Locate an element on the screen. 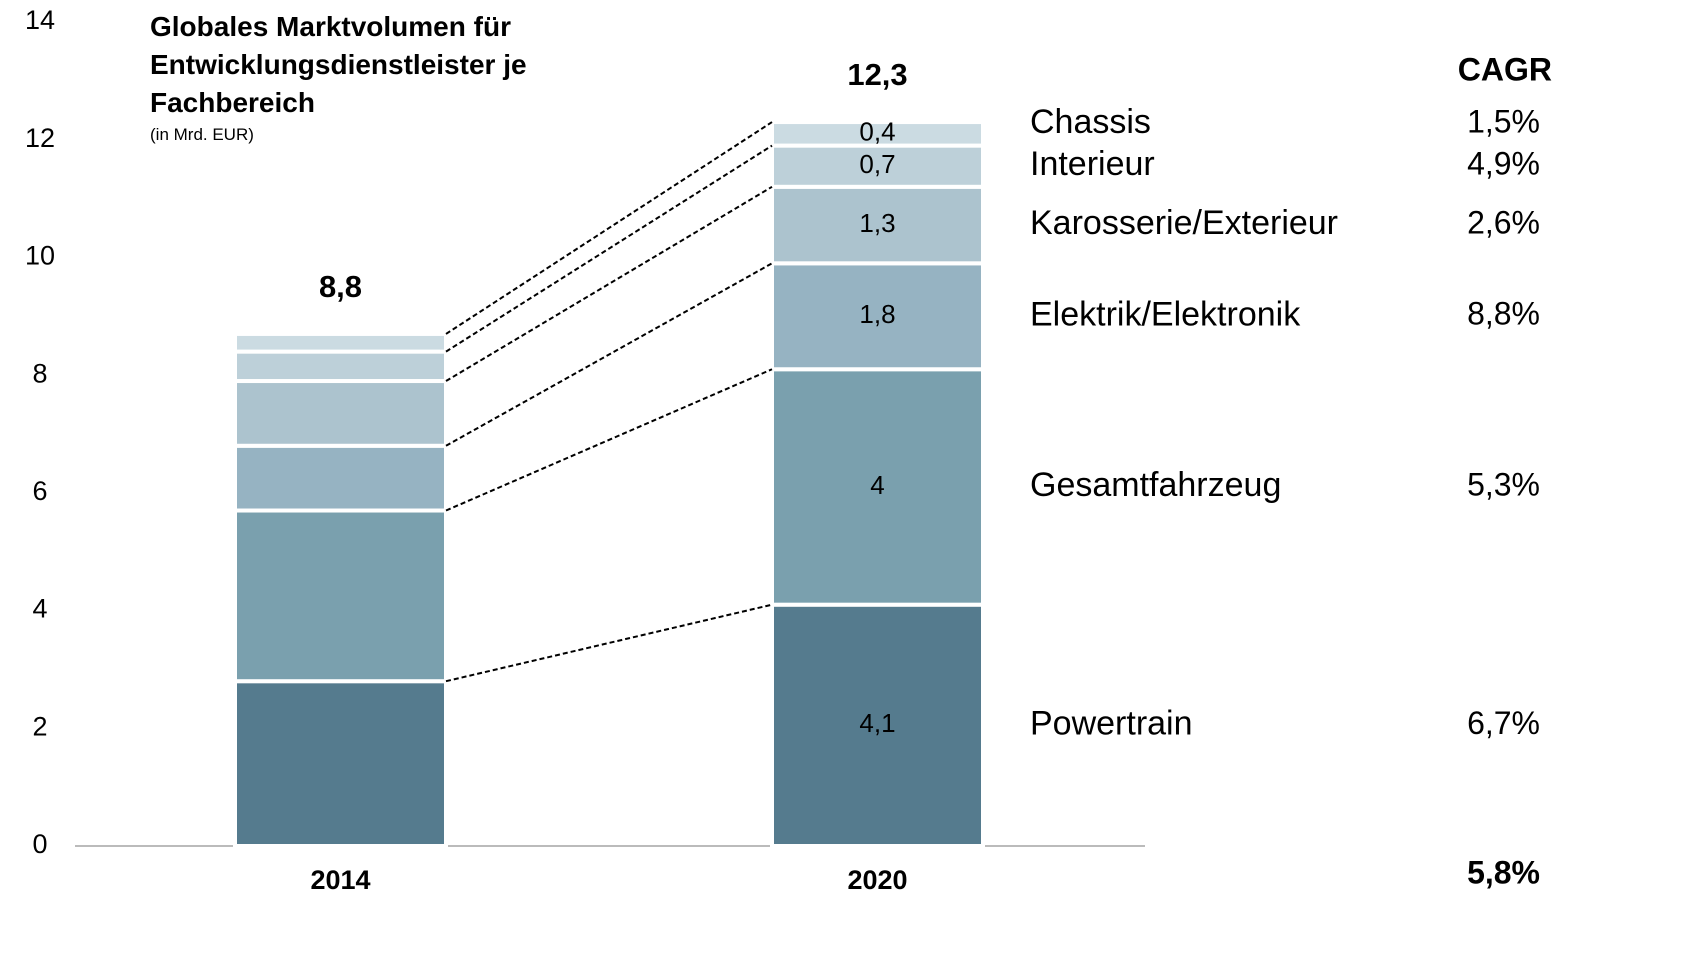  cagr-label: 4,9% is located at coordinates (1503, 164).